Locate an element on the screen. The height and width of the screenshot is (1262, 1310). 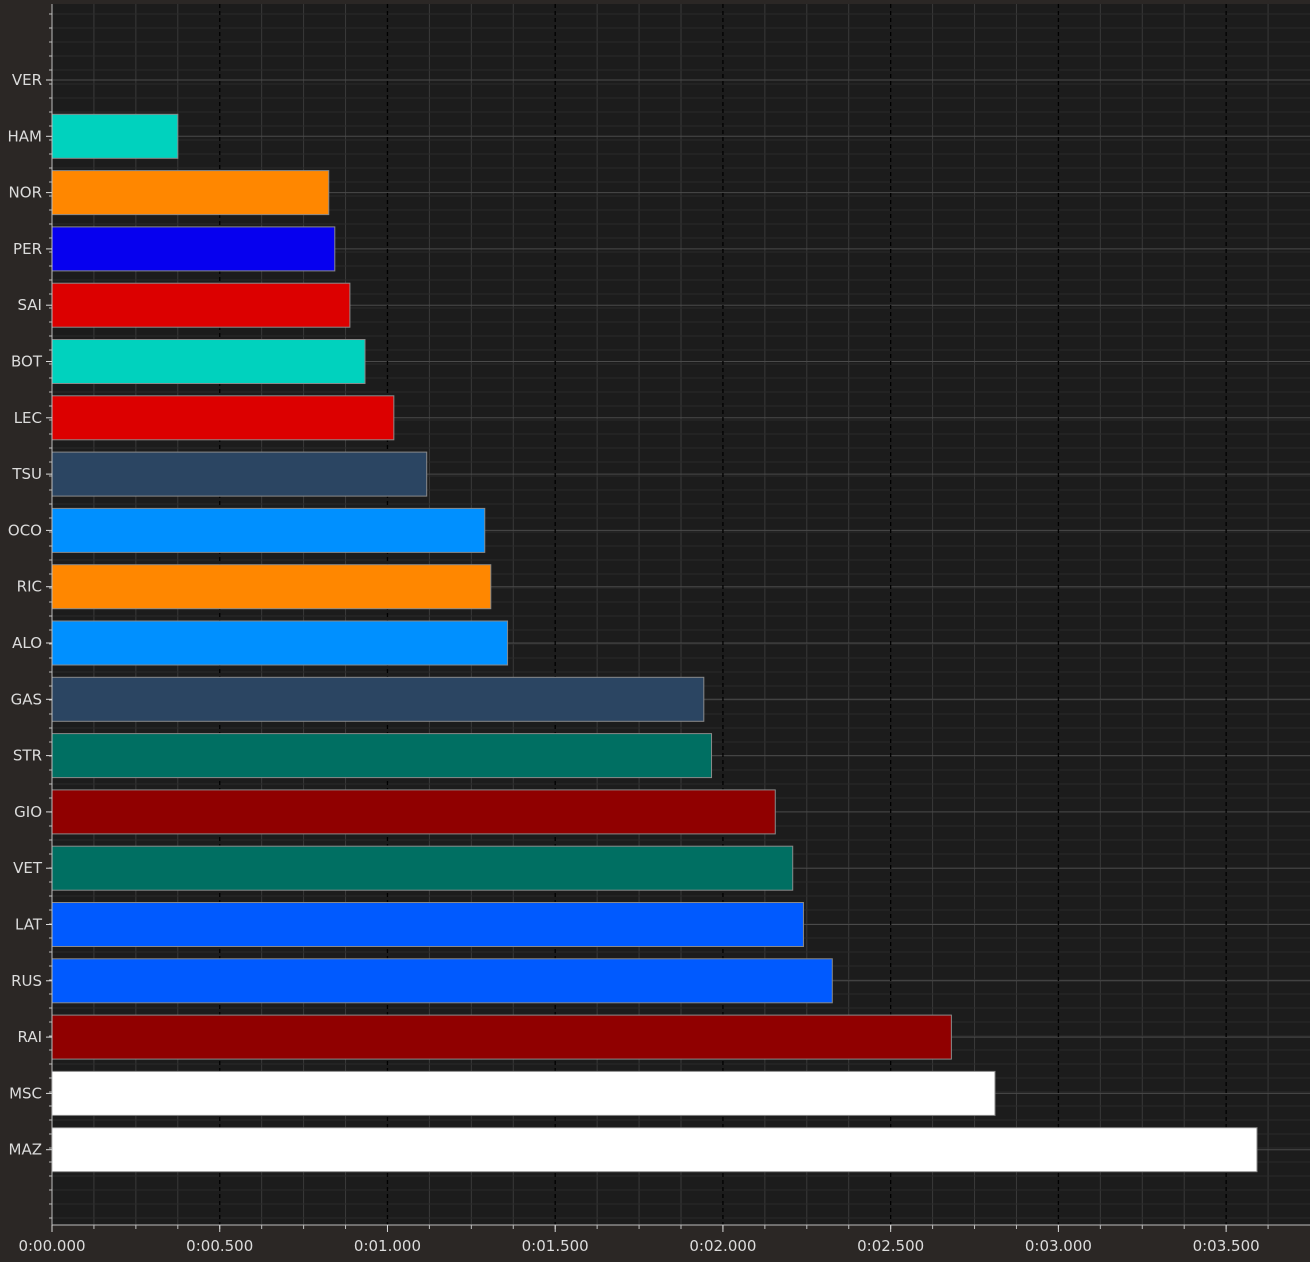
bar-per is located at coordinates (193, 249).